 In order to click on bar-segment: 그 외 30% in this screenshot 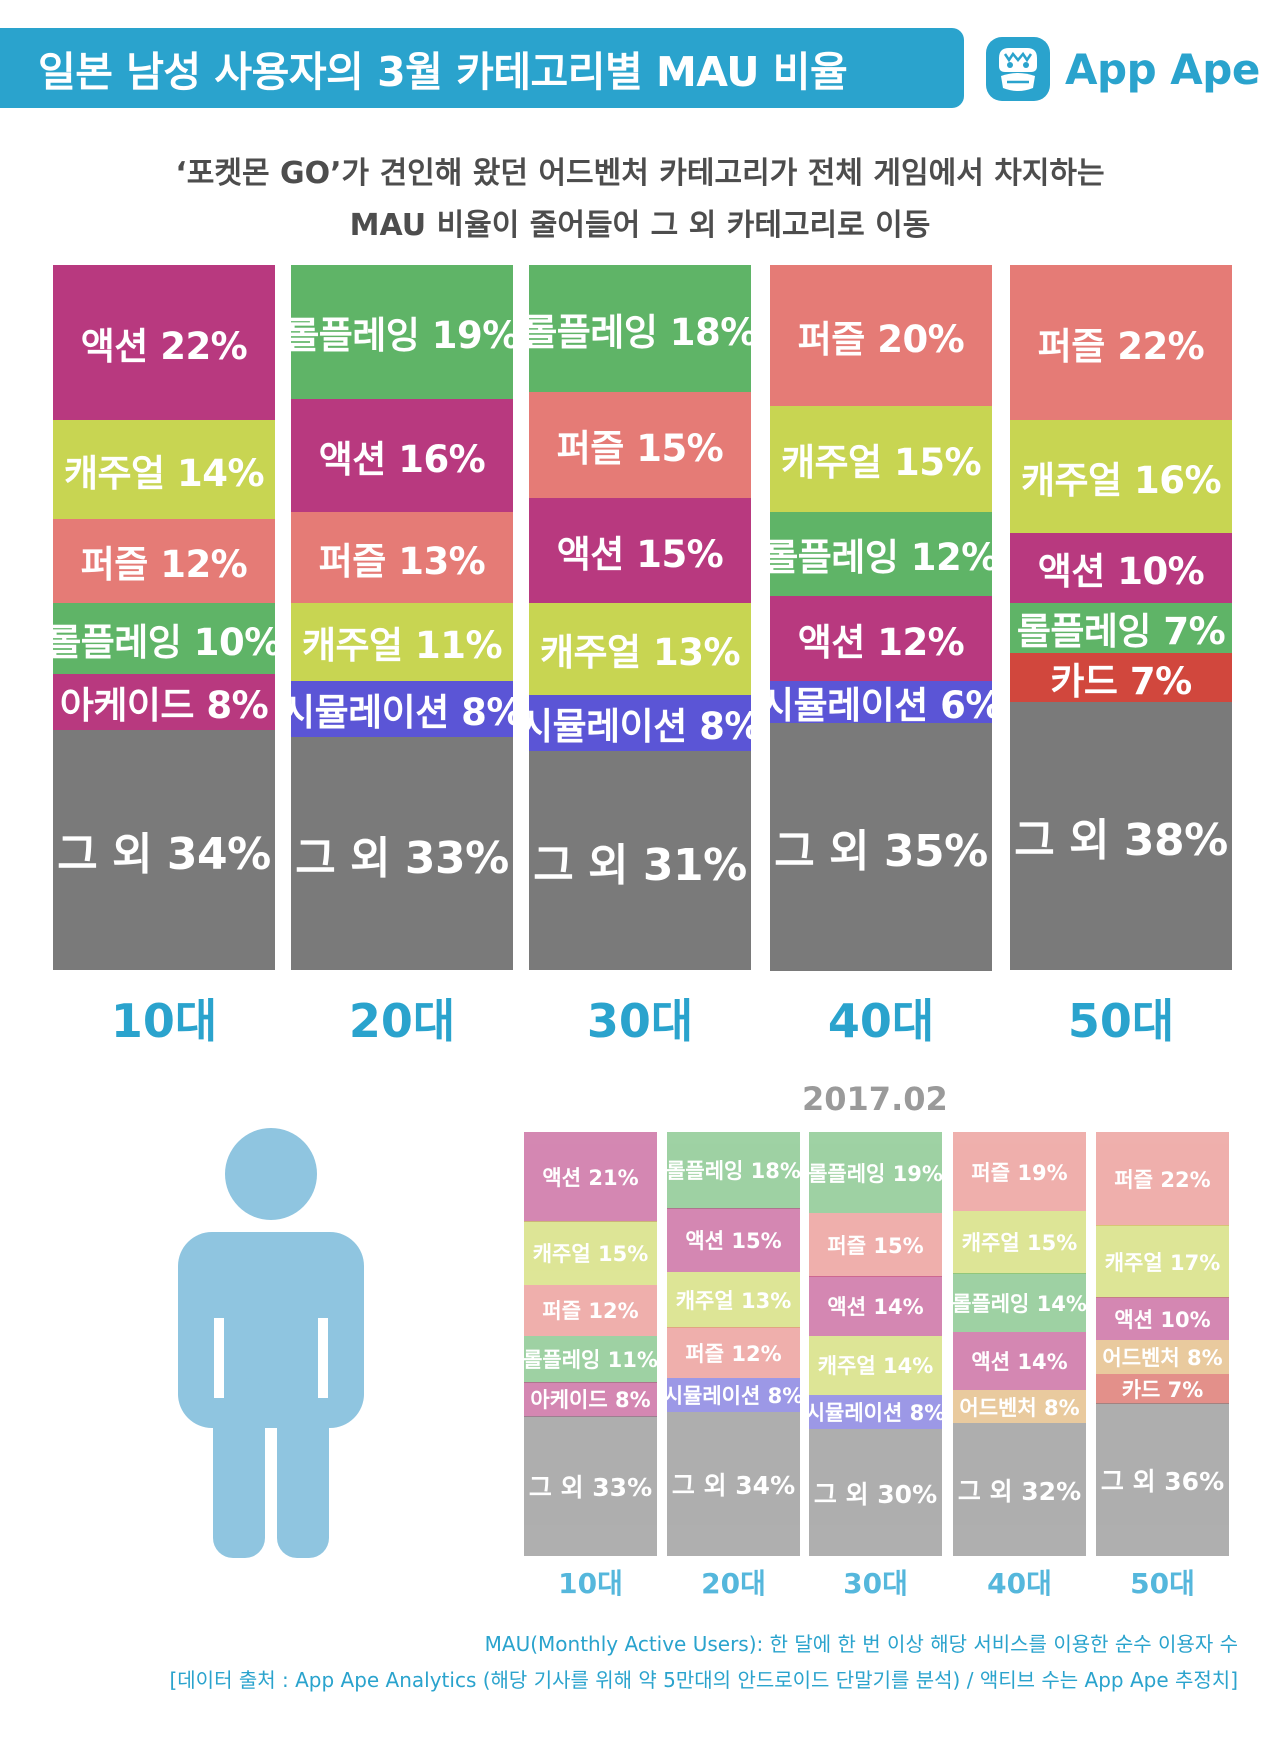, I will do `click(875, 1492)`.